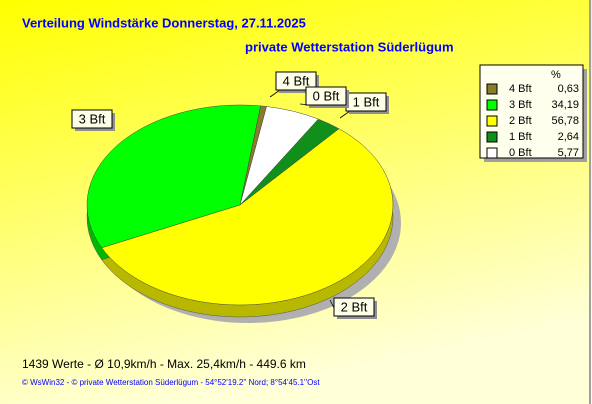 The height and width of the screenshot is (404, 592). What do you see at coordinates (565, 105) in the screenshot?
I see `legend-value: 34,19` at bounding box center [565, 105].